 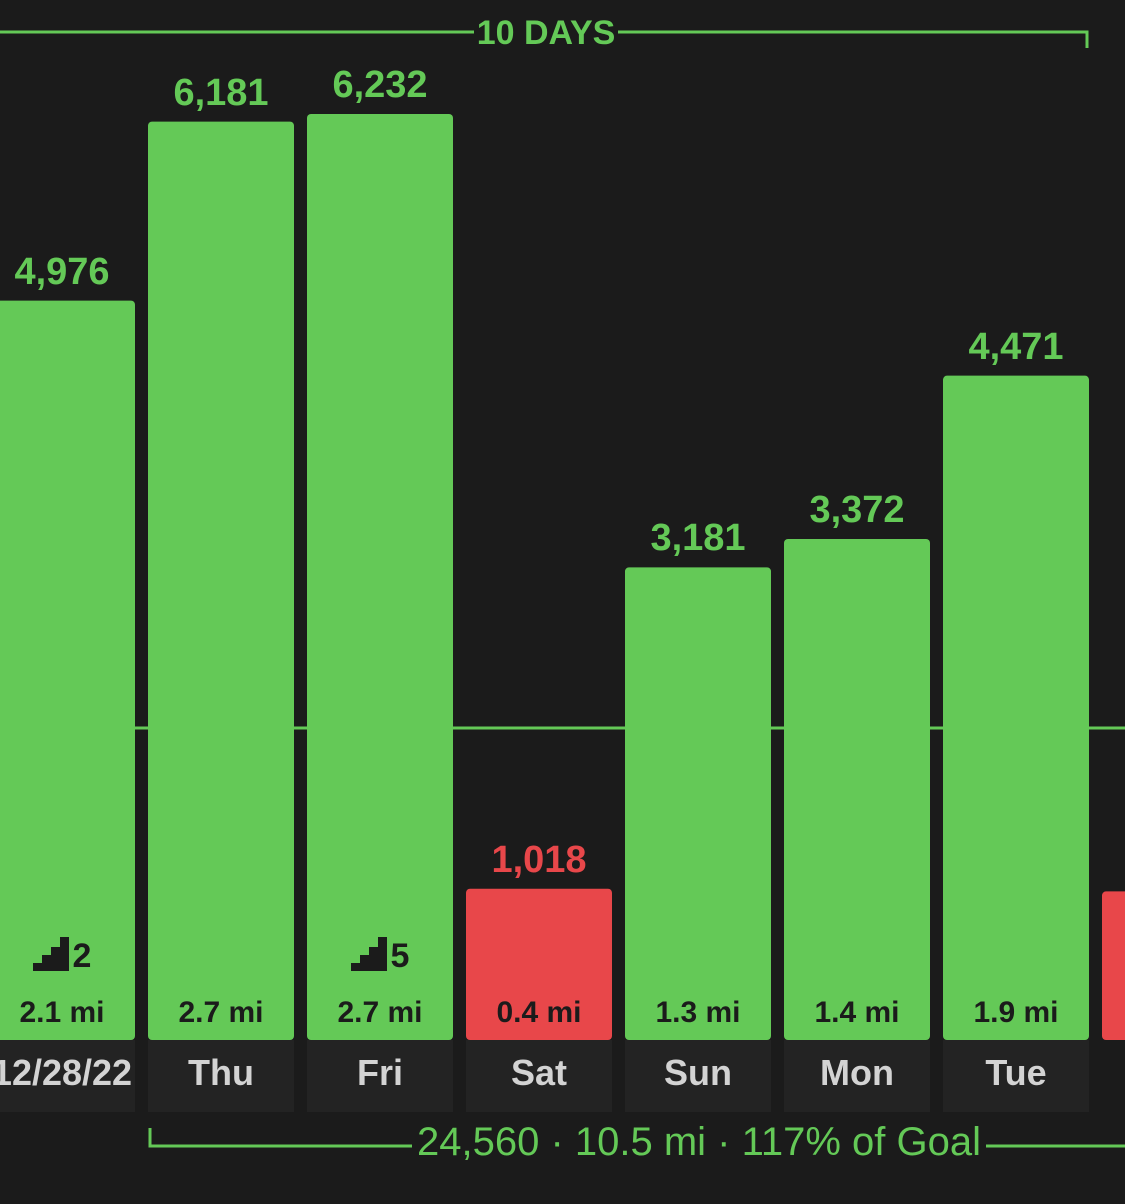 I want to click on value-label: 4,471, so click(x=1016, y=346).